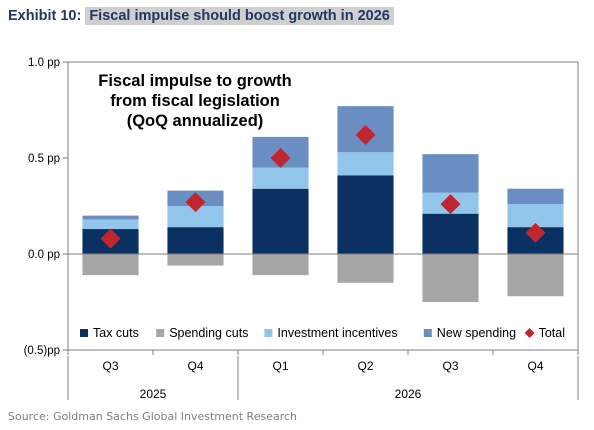 This screenshot has height=430, width=594. I want to click on x-category-label: Q2, so click(365, 366).